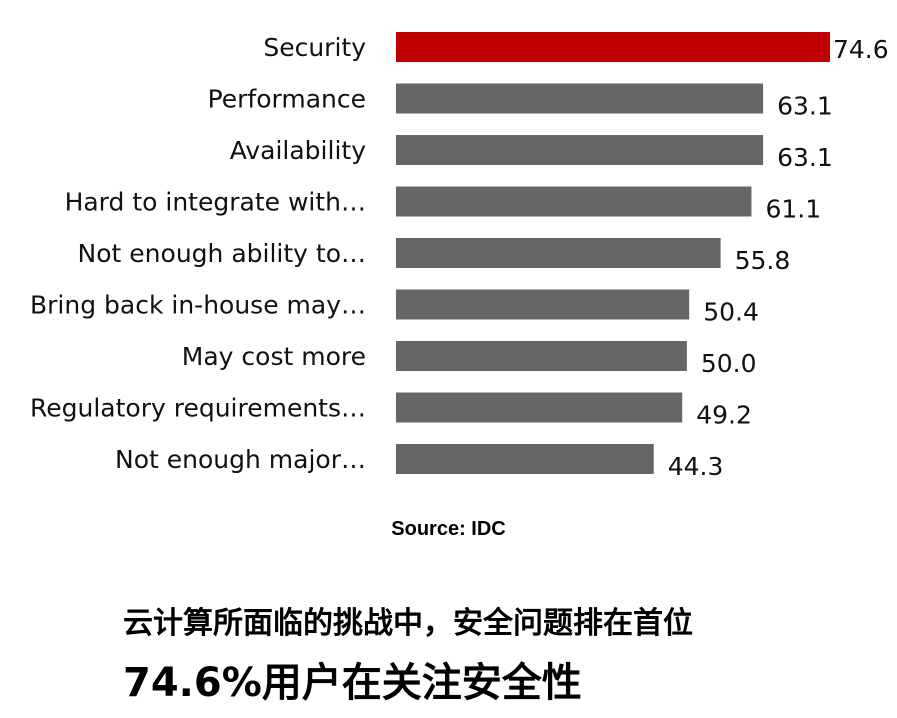  What do you see at coordinates (274, 356) in the screenshot?
I see `category-label-6: May cost more` at bounding box center [274, 356].